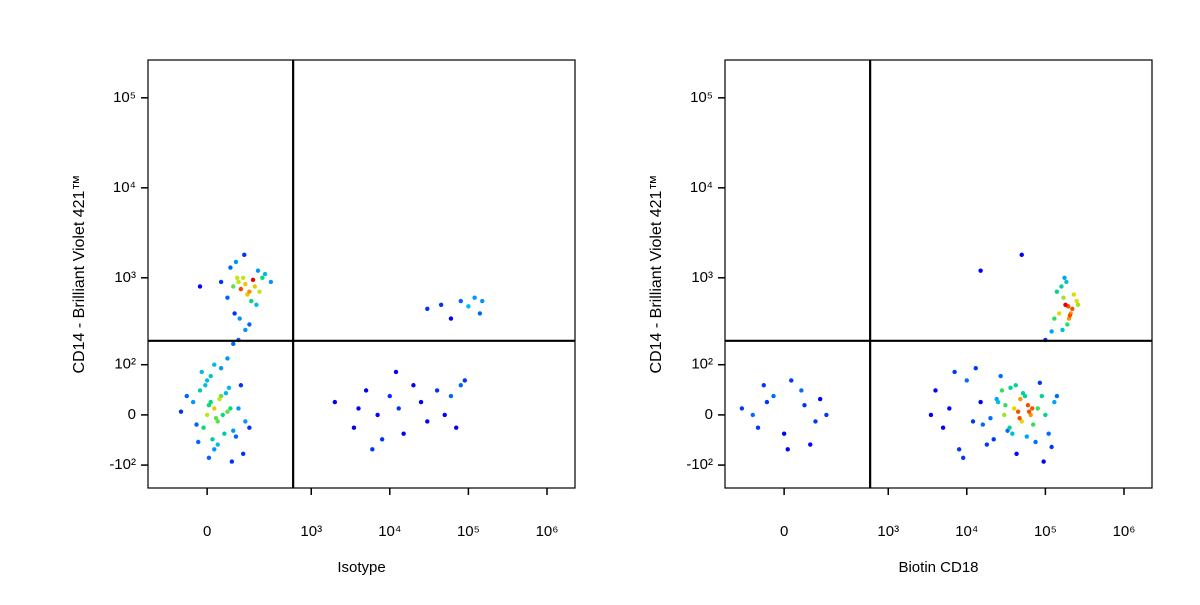 The image size is (1200, 605). I want to click on y-tick-label: 10⁴, so click(124, 187).